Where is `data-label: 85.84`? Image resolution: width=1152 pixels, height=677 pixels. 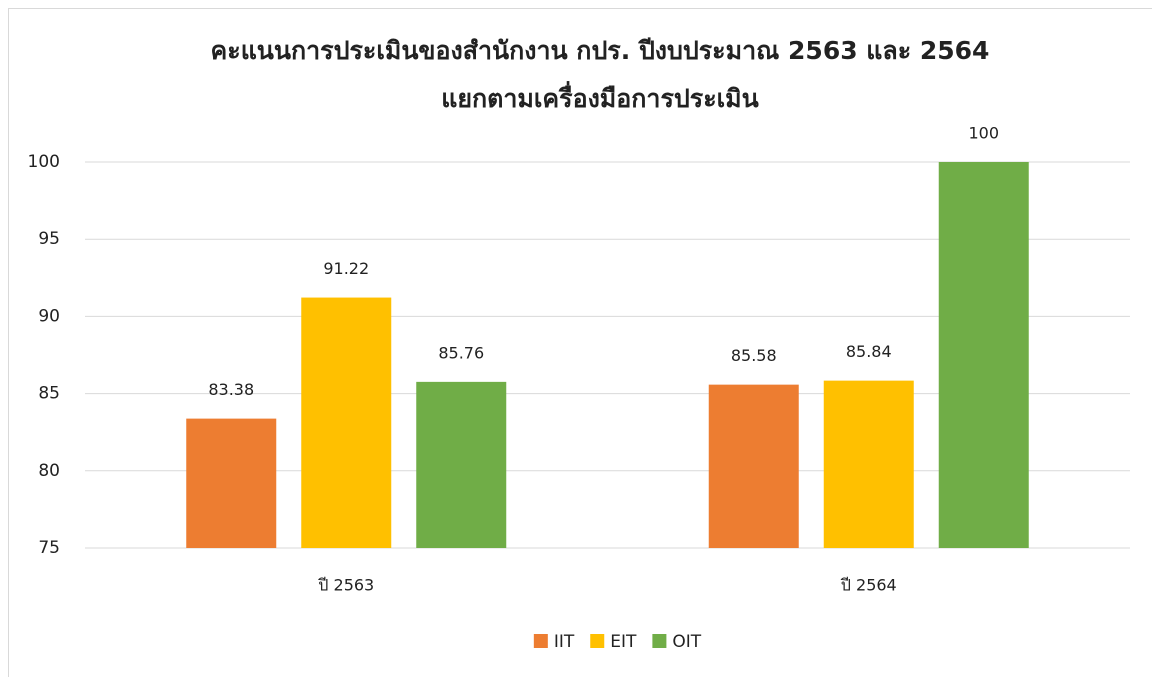
data-label: 85.84 is located at coordinates (869, 351).